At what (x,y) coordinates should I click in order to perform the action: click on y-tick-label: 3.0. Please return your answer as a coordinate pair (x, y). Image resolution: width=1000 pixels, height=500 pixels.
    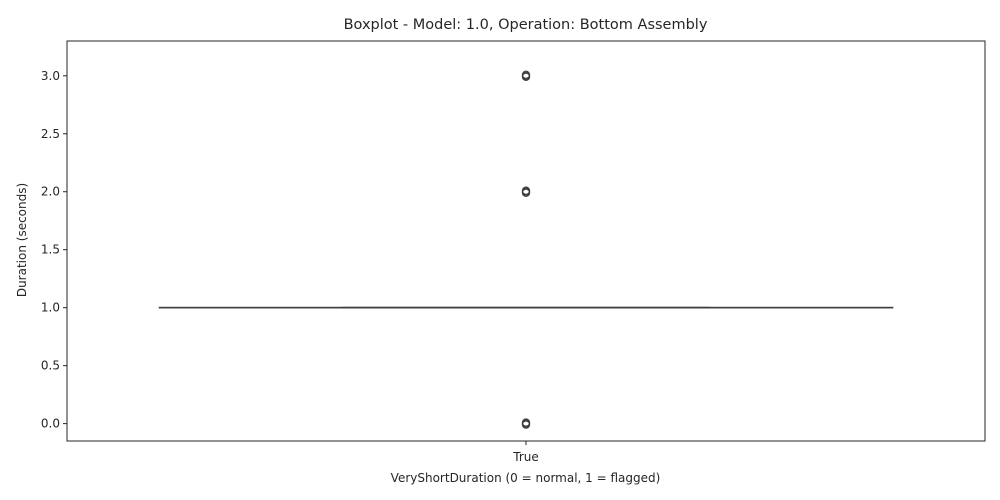
    Looking at the image, I should click on (50, 76).